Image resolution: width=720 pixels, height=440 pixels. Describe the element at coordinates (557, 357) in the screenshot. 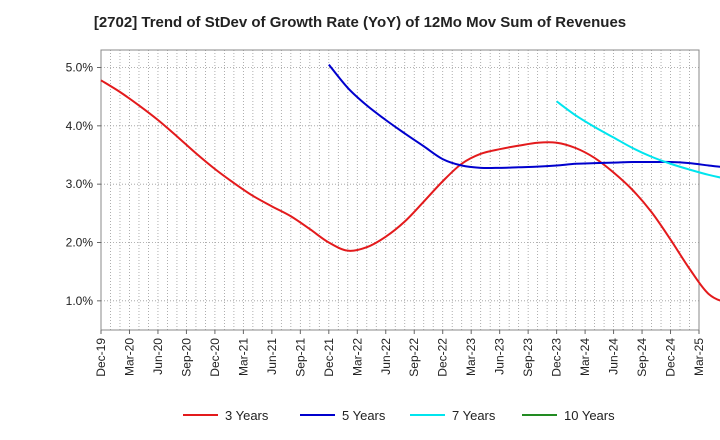

I see `x-tick-label: Dec-23` at that location.